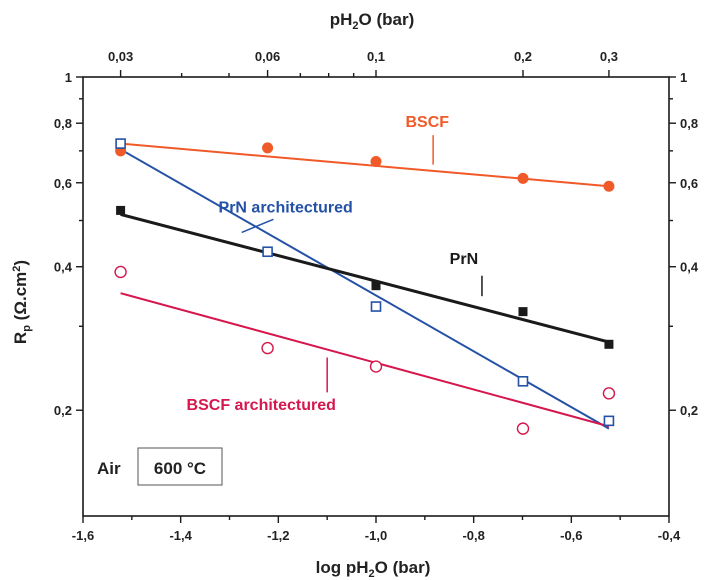 The width and height of the screenshot is (704, 580). What do you see at coordinates (63, 183) in the screenshot?
I see `y-tick-label-left: 0,6` at bounding box center [63, 183].